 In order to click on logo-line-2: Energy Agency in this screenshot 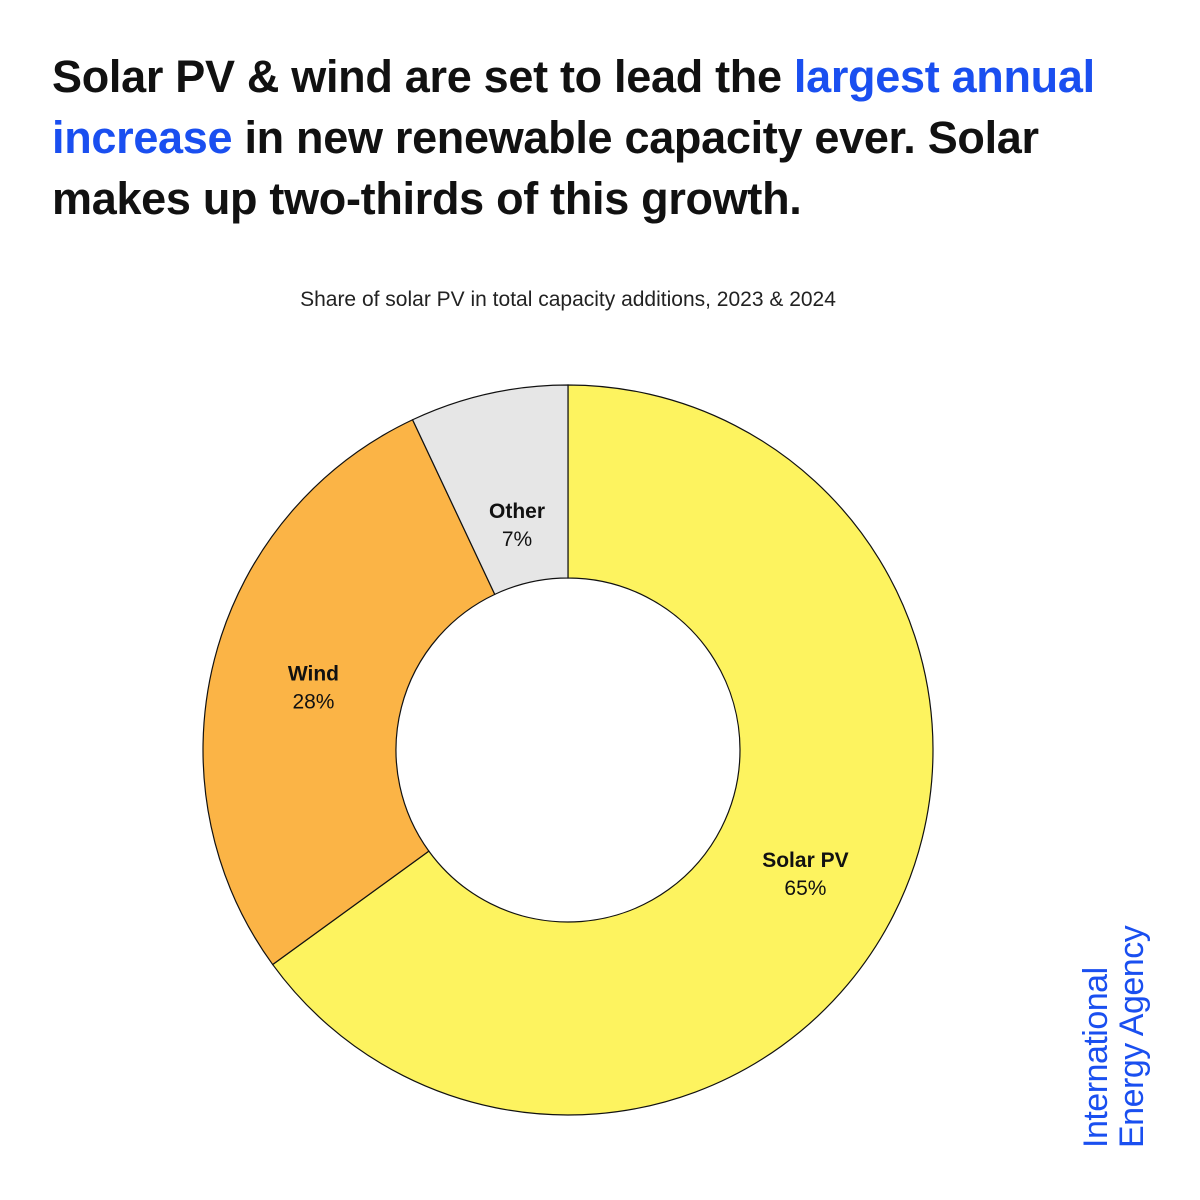, I will do `click(1132, 1036)`.